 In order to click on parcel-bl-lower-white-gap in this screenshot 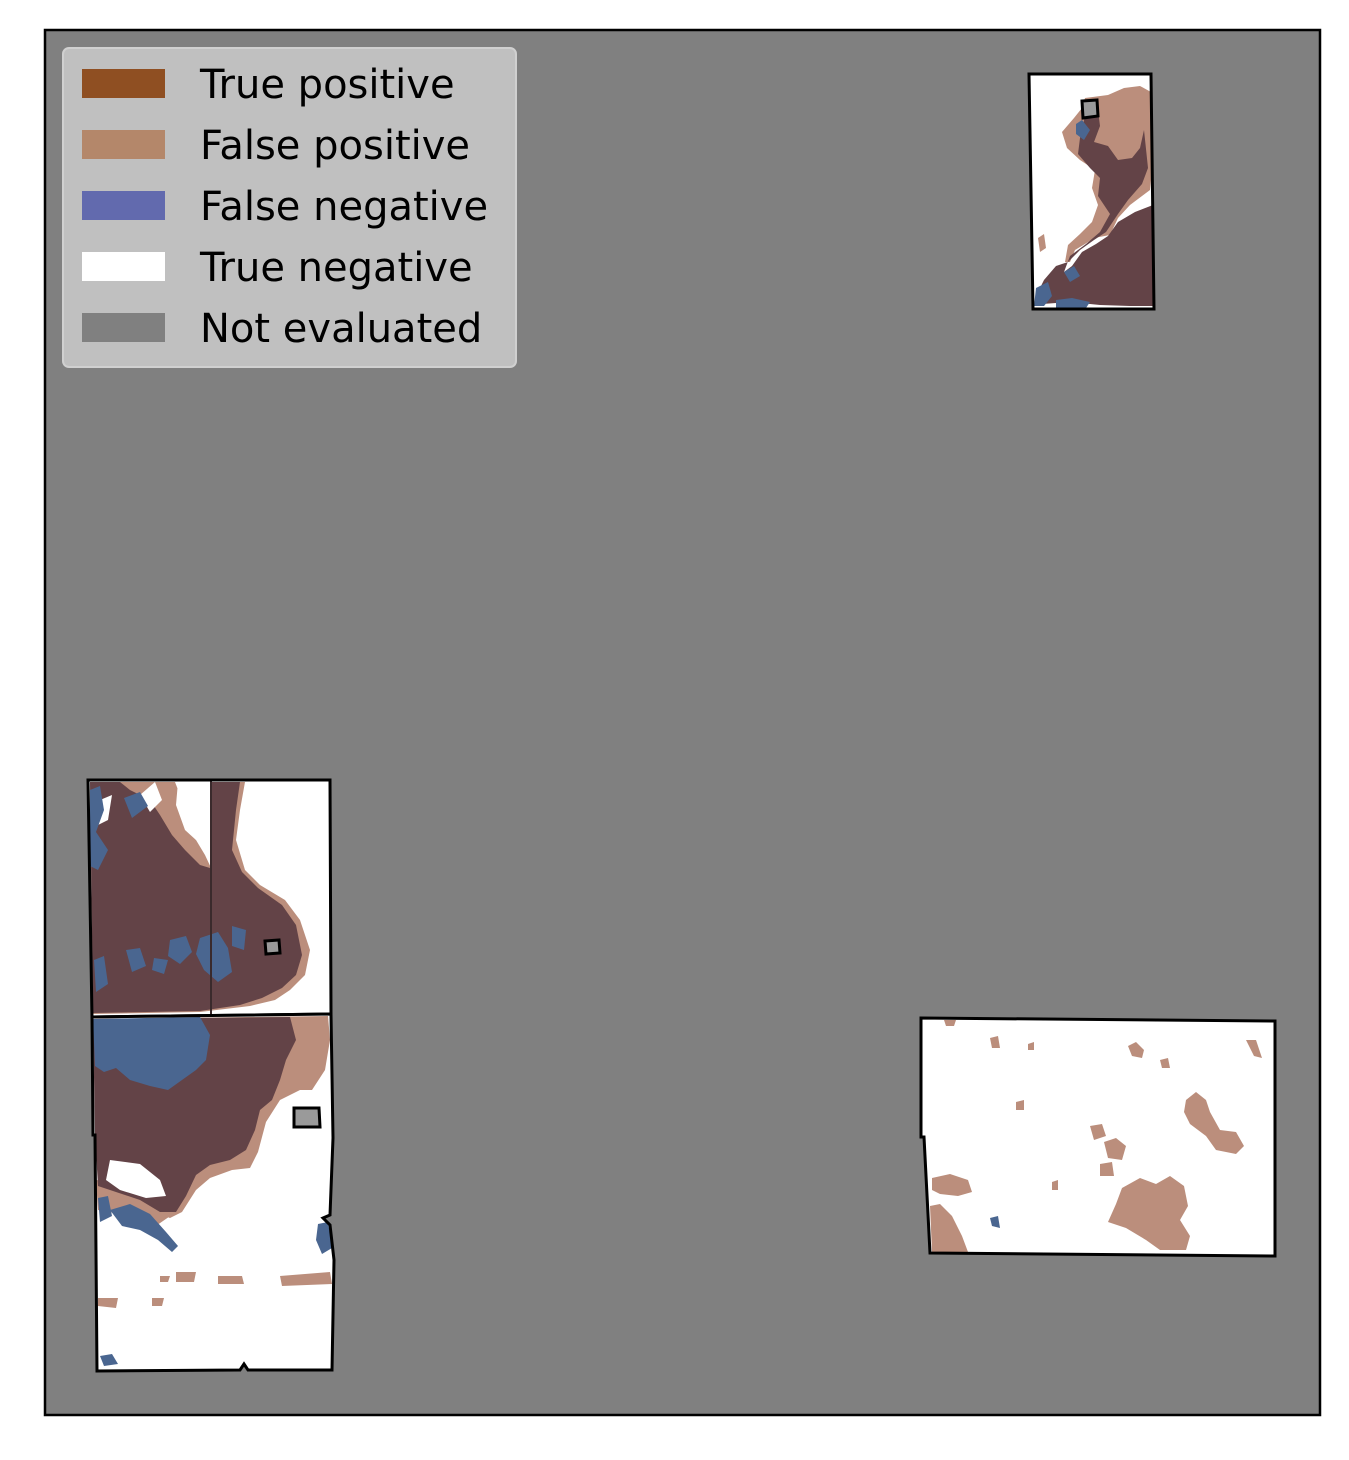, I will do `click(136, 1179)`.